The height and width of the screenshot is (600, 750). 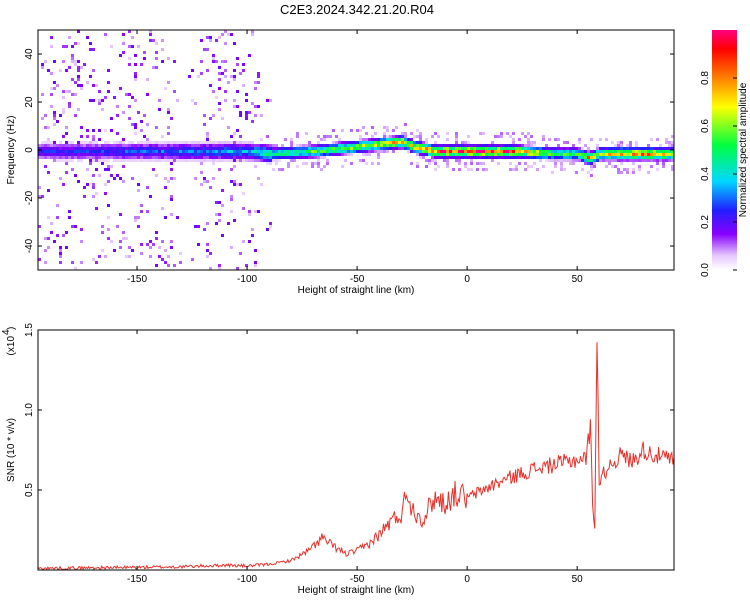 I want to click on y-tick-label: 40, so click(x=29, y=54).